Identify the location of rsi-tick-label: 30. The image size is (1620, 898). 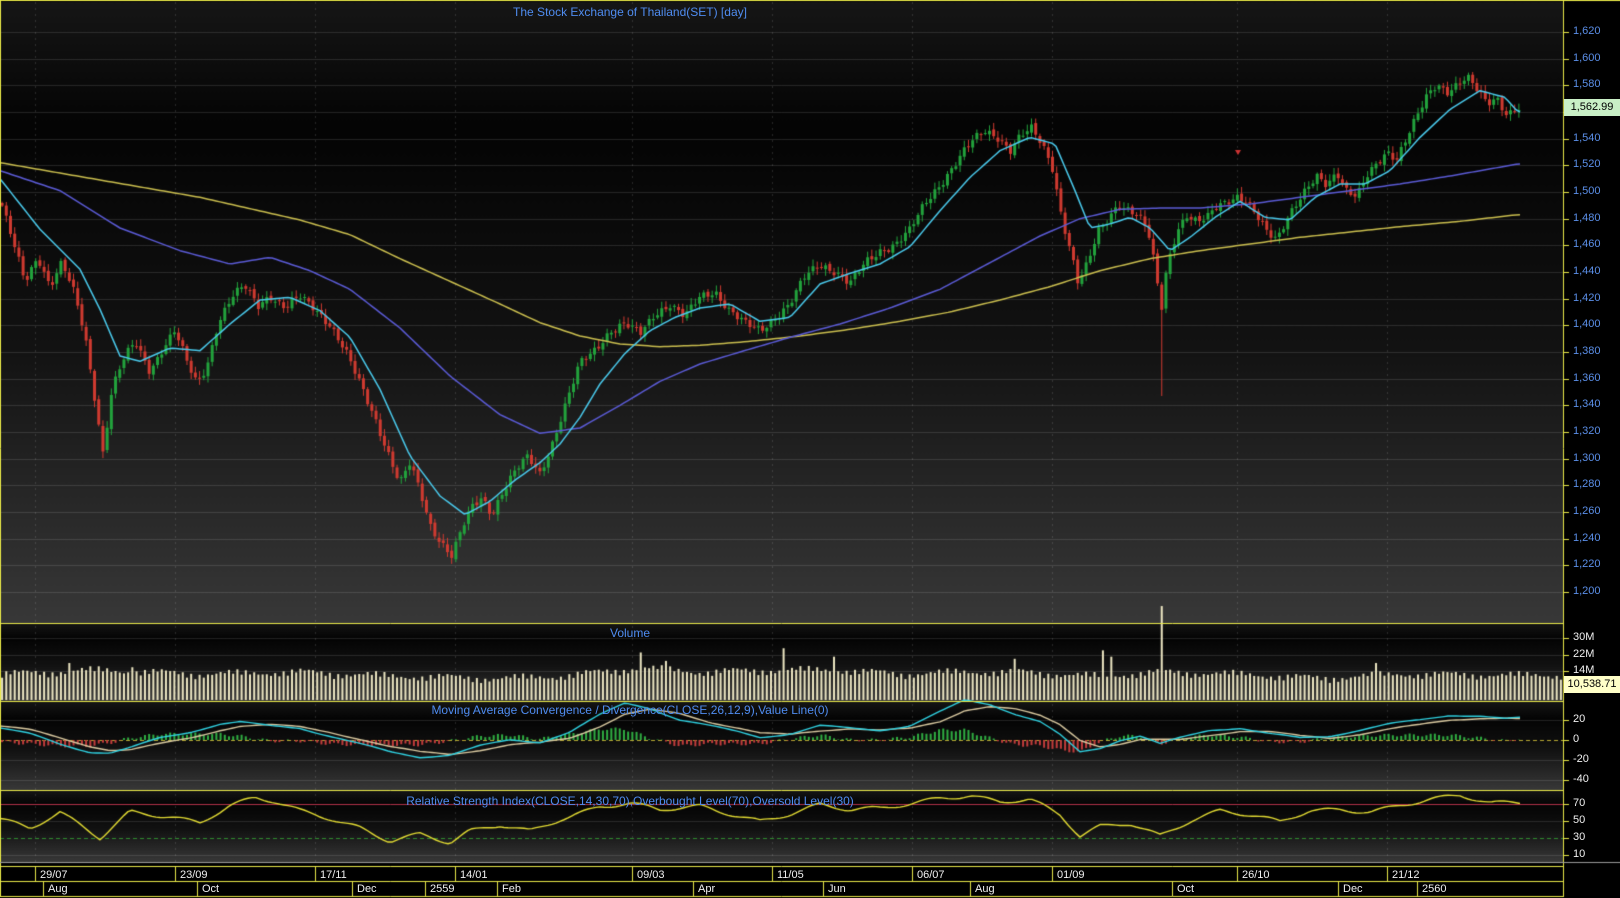
(1579, 837).